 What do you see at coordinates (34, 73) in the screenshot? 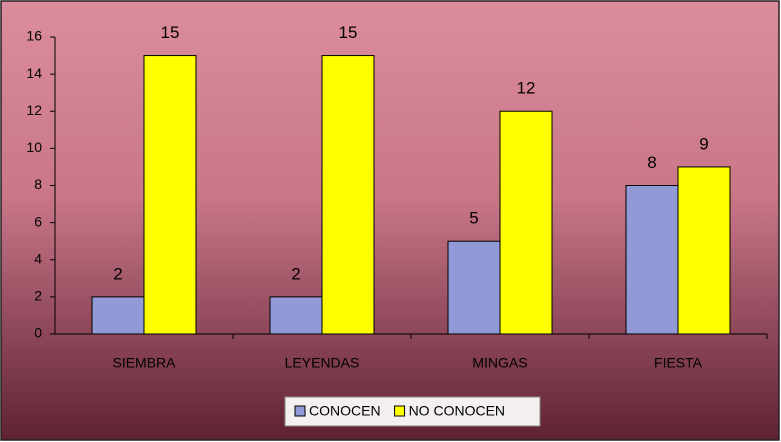
I see `y-tick-label: 14` at bounding box center [34, 73].